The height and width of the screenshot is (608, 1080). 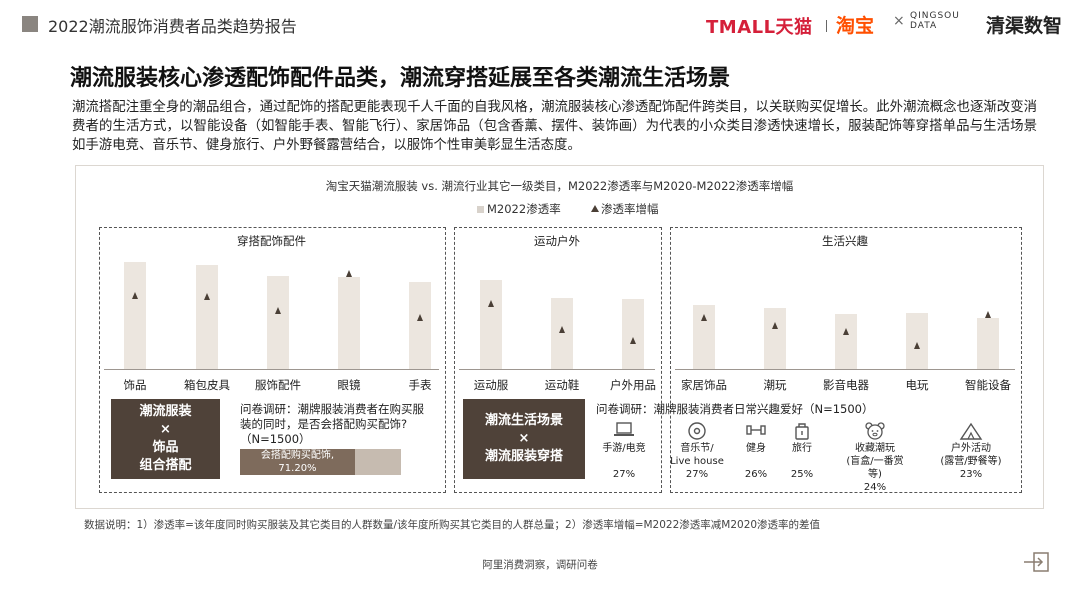 I want to click on interest-value-gaming: 27%, so click(x=624, y=474).